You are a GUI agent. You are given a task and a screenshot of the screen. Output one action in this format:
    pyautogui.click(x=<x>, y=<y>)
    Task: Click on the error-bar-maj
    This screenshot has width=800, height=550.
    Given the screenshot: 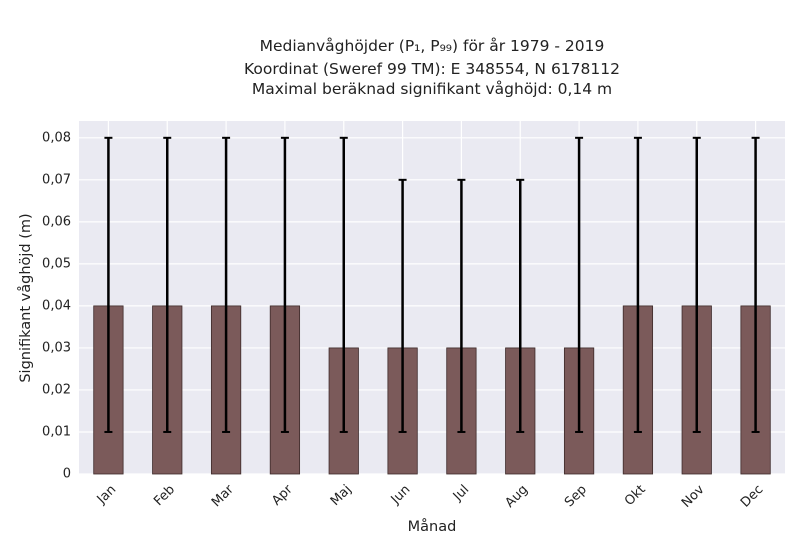 What is the action you would take?
    pyautogui.click(x=343, y=284)
    